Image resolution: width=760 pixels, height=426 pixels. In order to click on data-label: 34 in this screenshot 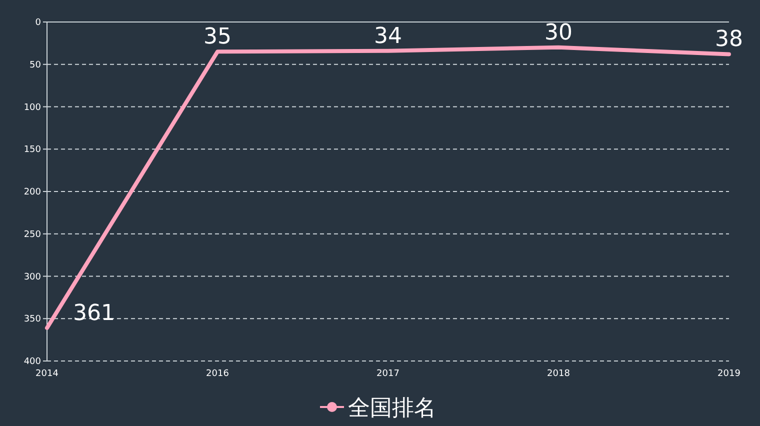, I will do `click(388, 36)`.